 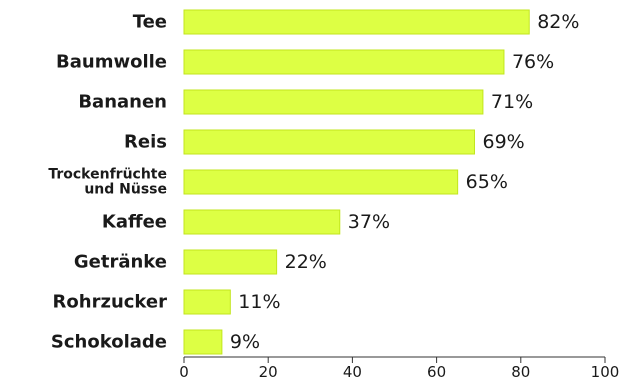 What do you see at coordinates (109, 342) in the screenshot?
I see `category-label: Schokolade` at bounding box center [109, 342].